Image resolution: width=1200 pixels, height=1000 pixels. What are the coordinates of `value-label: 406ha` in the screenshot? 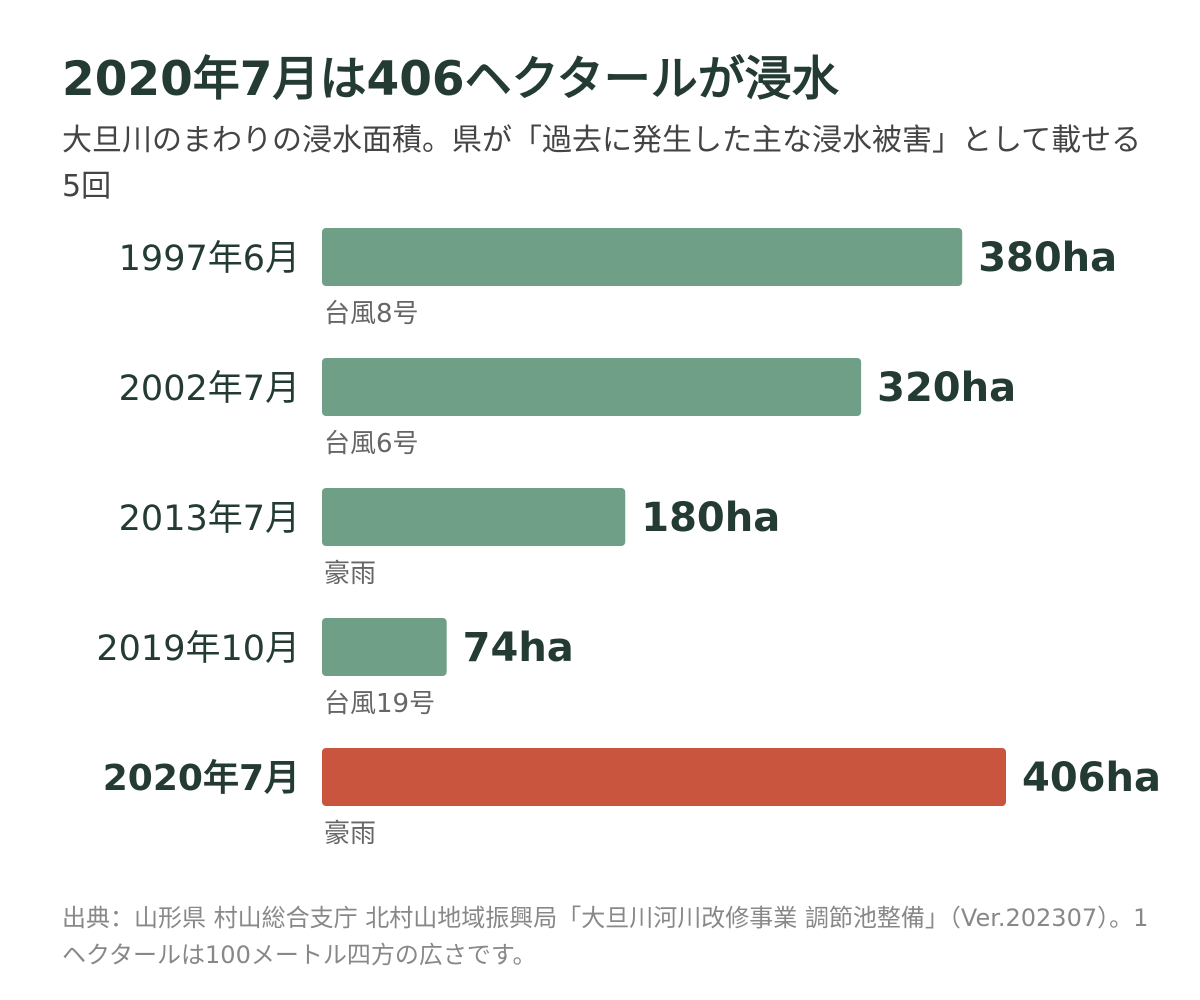 It's located at (1091, 778).